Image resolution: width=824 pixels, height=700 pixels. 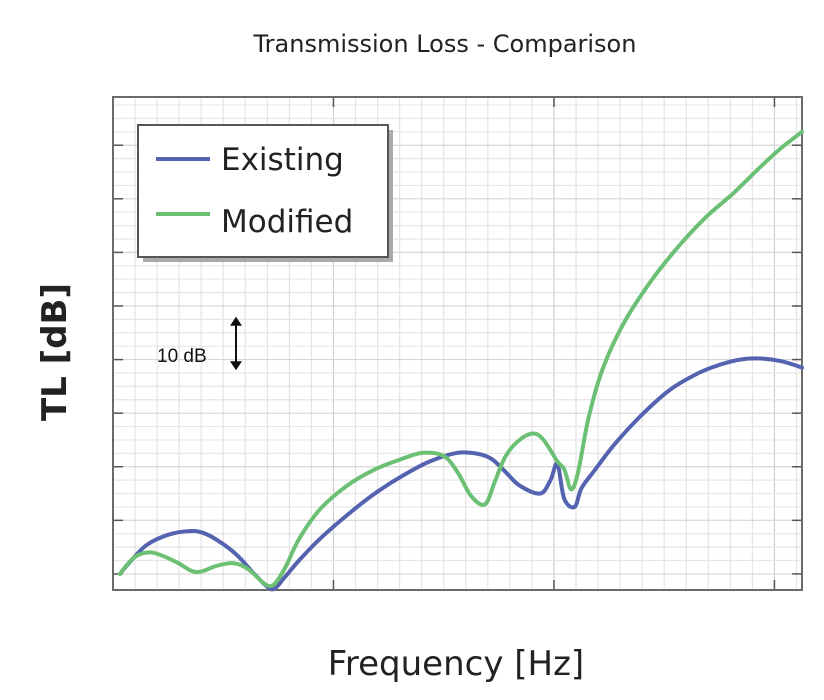 I want to click on scale-annotation: 10 dB, so click(x=199, y=343).